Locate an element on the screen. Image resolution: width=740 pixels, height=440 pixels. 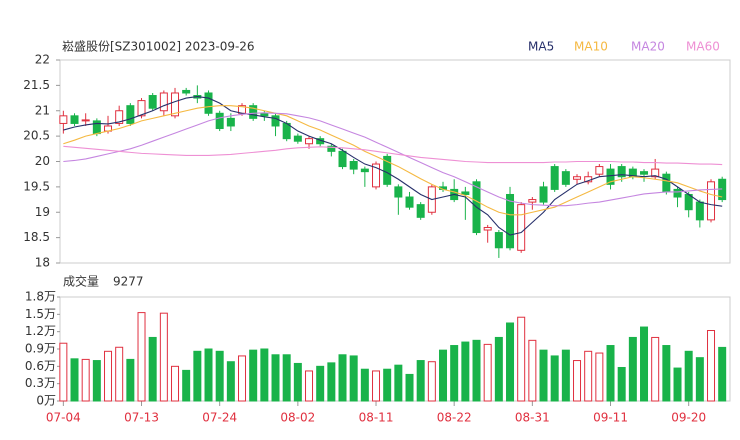
y-tick-label: 0万 is located at coordinates (46, 401).